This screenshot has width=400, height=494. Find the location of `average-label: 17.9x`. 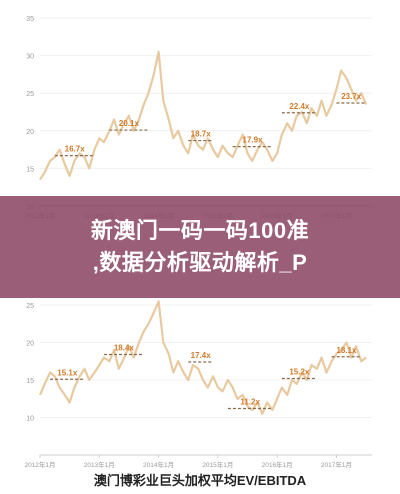

average-label: 17.9x is located at coordinates (253, 140).